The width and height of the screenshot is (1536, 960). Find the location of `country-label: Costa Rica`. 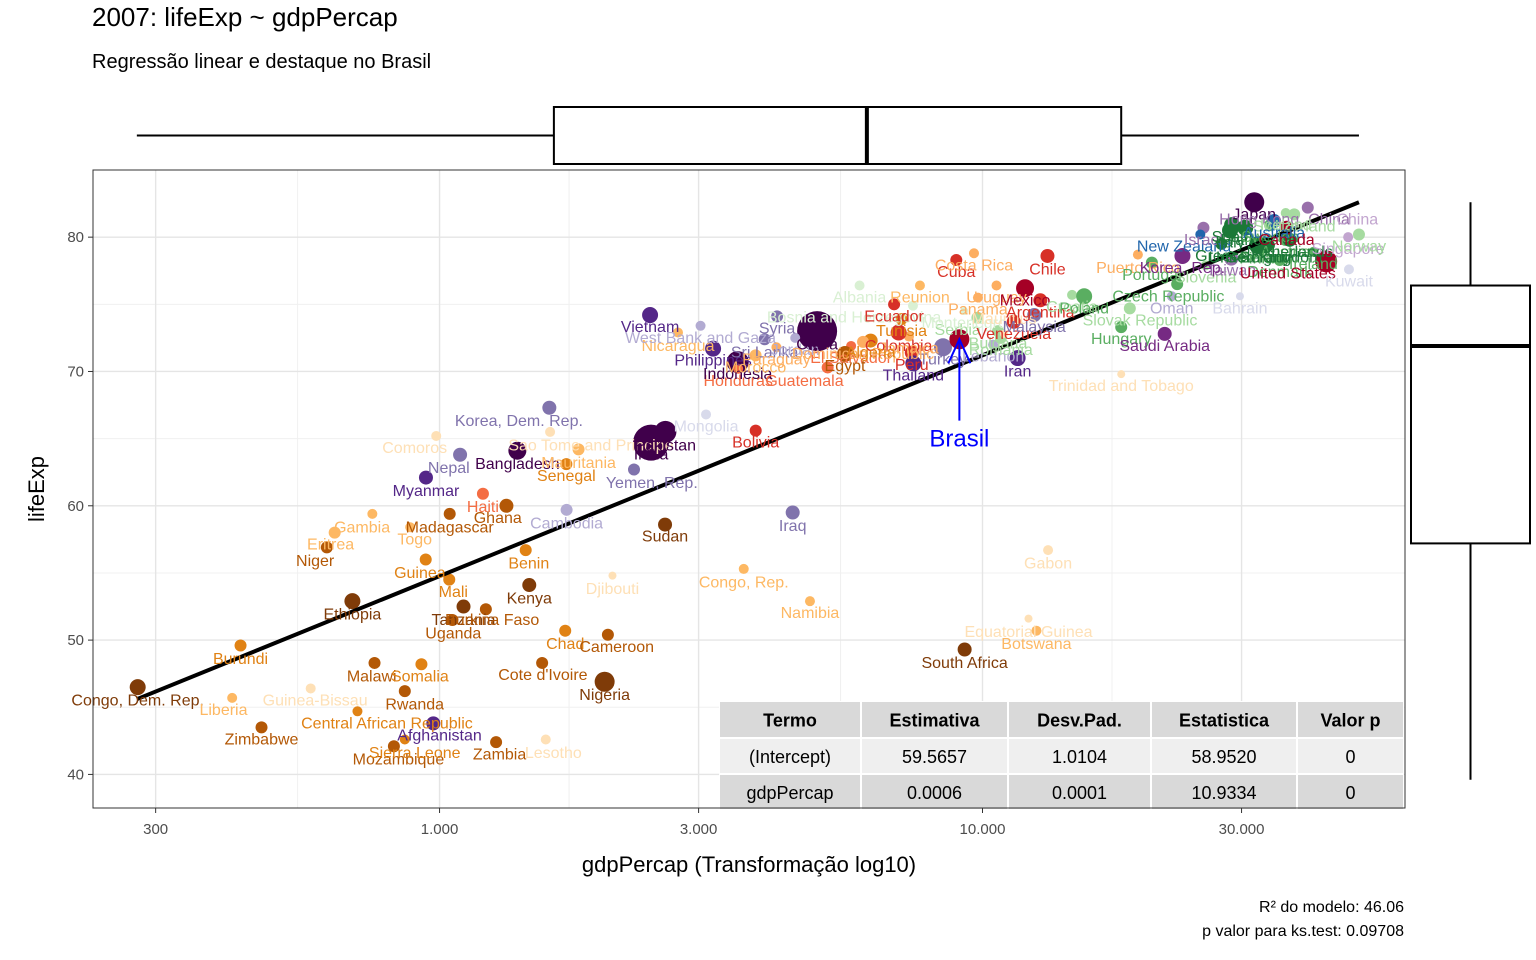

country-label: Costa Rica is located at coordinates (974, 265).